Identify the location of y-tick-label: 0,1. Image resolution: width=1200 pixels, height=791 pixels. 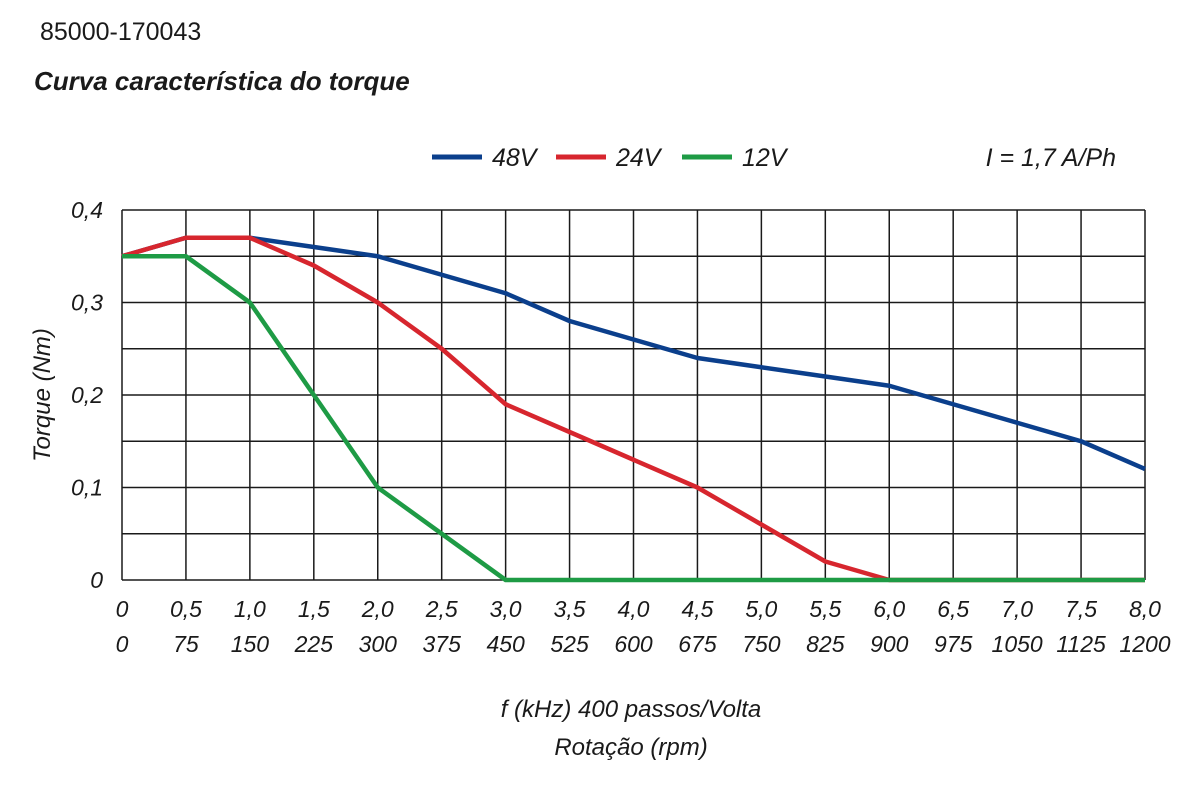
(87, 488).